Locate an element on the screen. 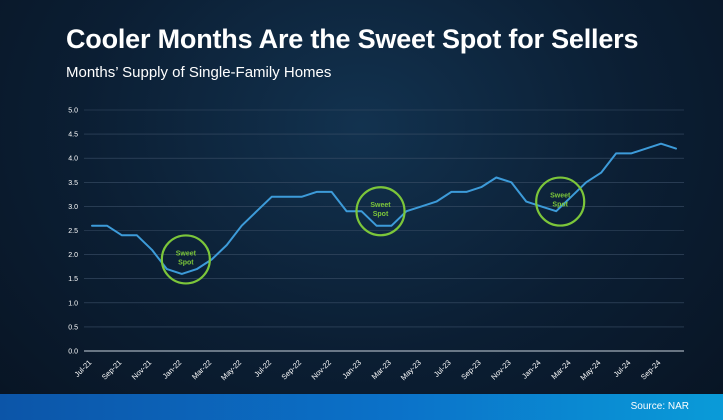  y-tick-label: 2.5 is located at coordinates (73, 231).